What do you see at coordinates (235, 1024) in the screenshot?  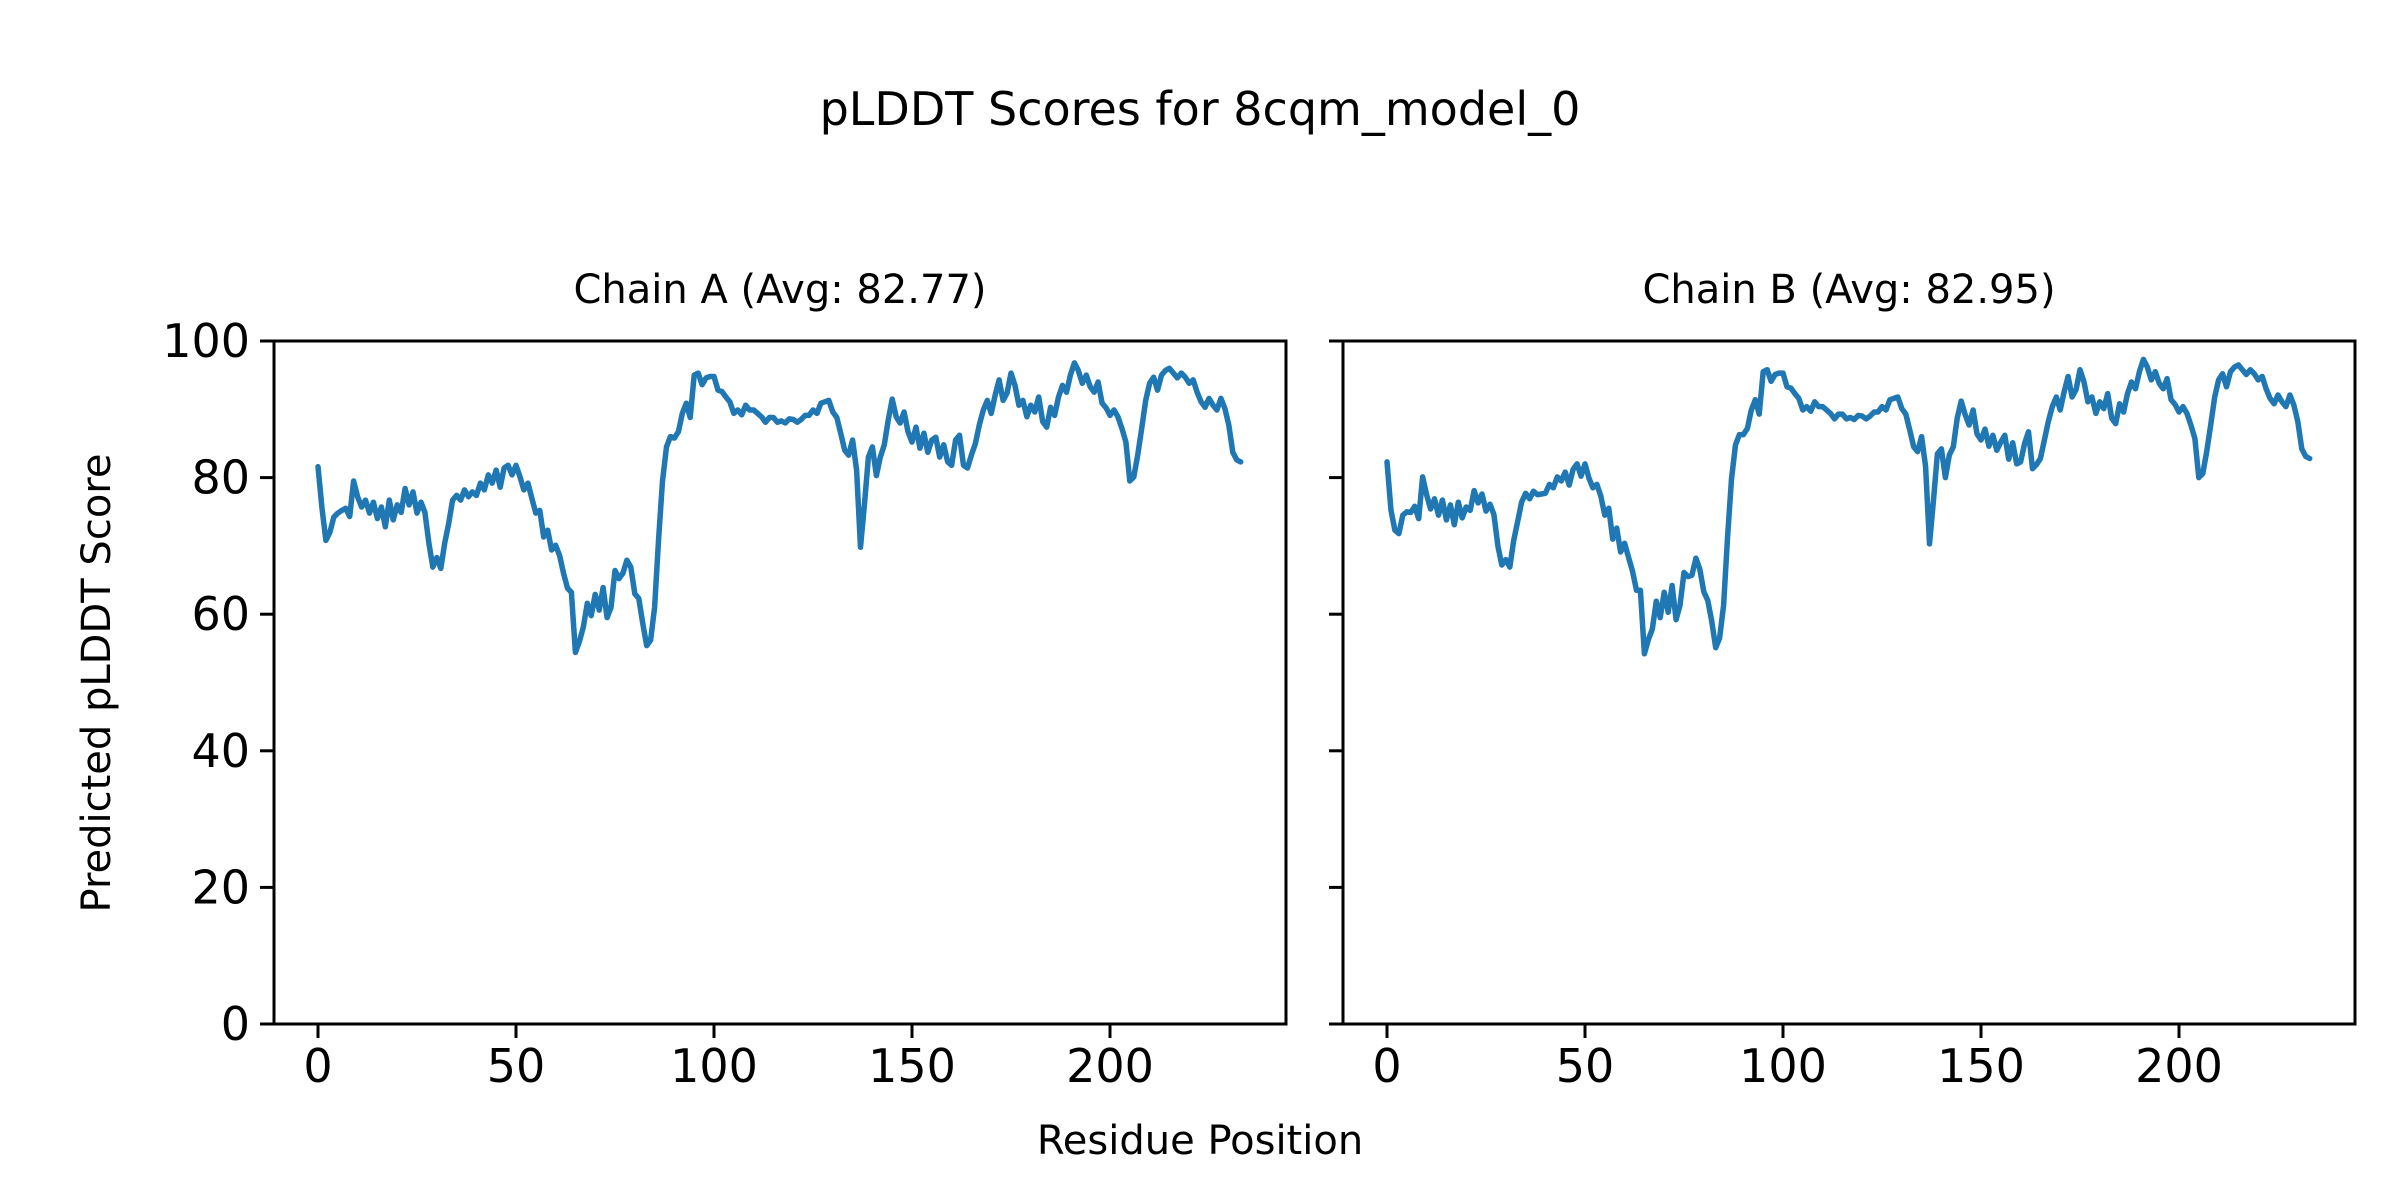 I see `y-tick-label: 0` at bounding box center [235, 1024].